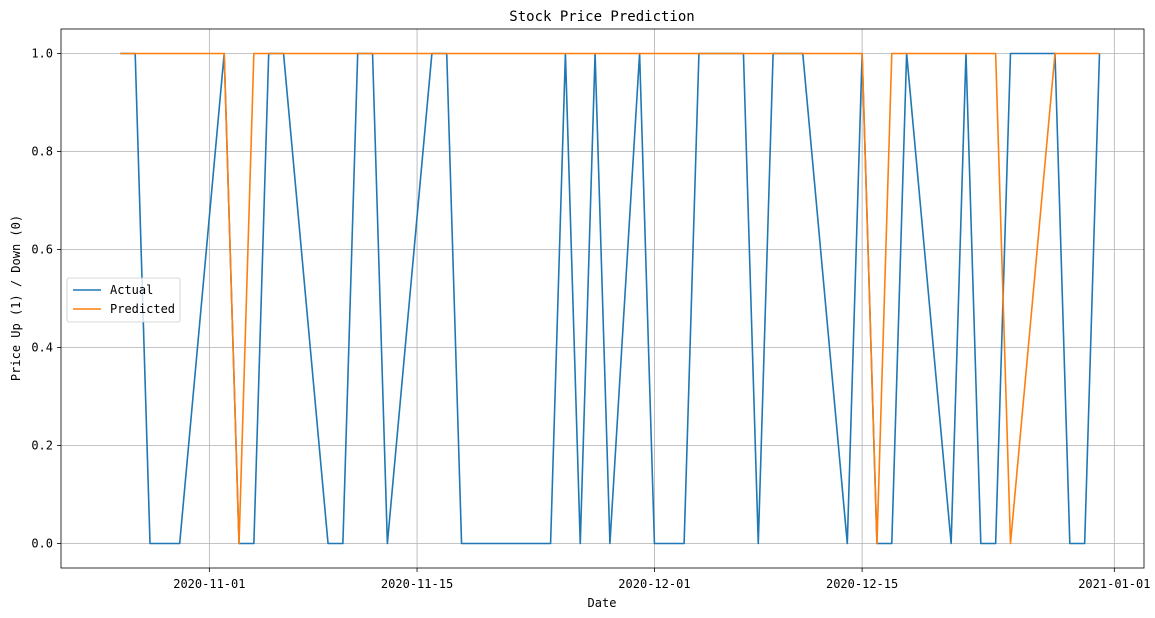 Image resolution: width=1155 pixels, height=618 pixels. What do you see at coordinates (862, 584) in the screenshot?
I see `x-tick-label: 2020-12-15` at bounding box center [862, 584].